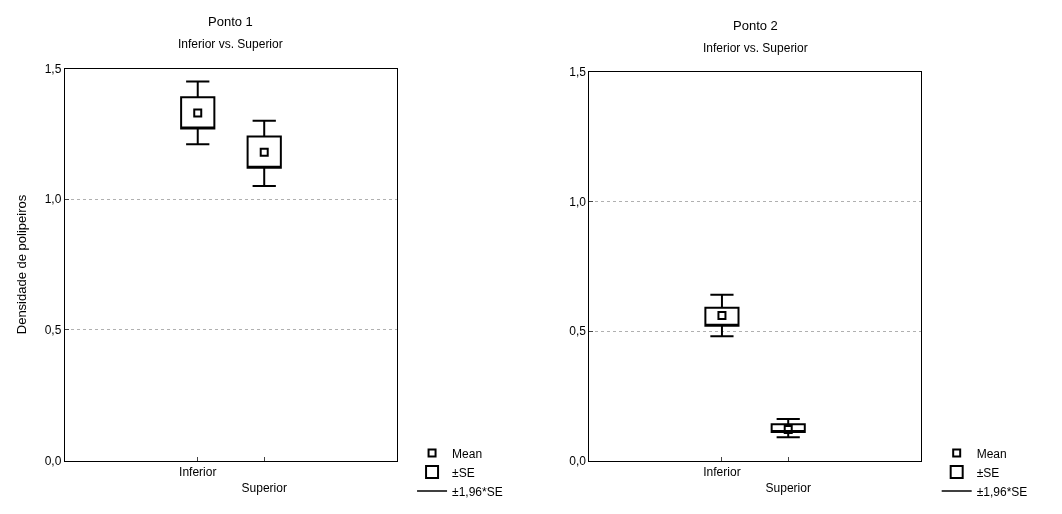 This screenshot has height=514, width=1062. What do you see at coordinates (755, 25) in the screenshot?
I see `chart-title: Ponto 2` at bounding box center [755, 25].